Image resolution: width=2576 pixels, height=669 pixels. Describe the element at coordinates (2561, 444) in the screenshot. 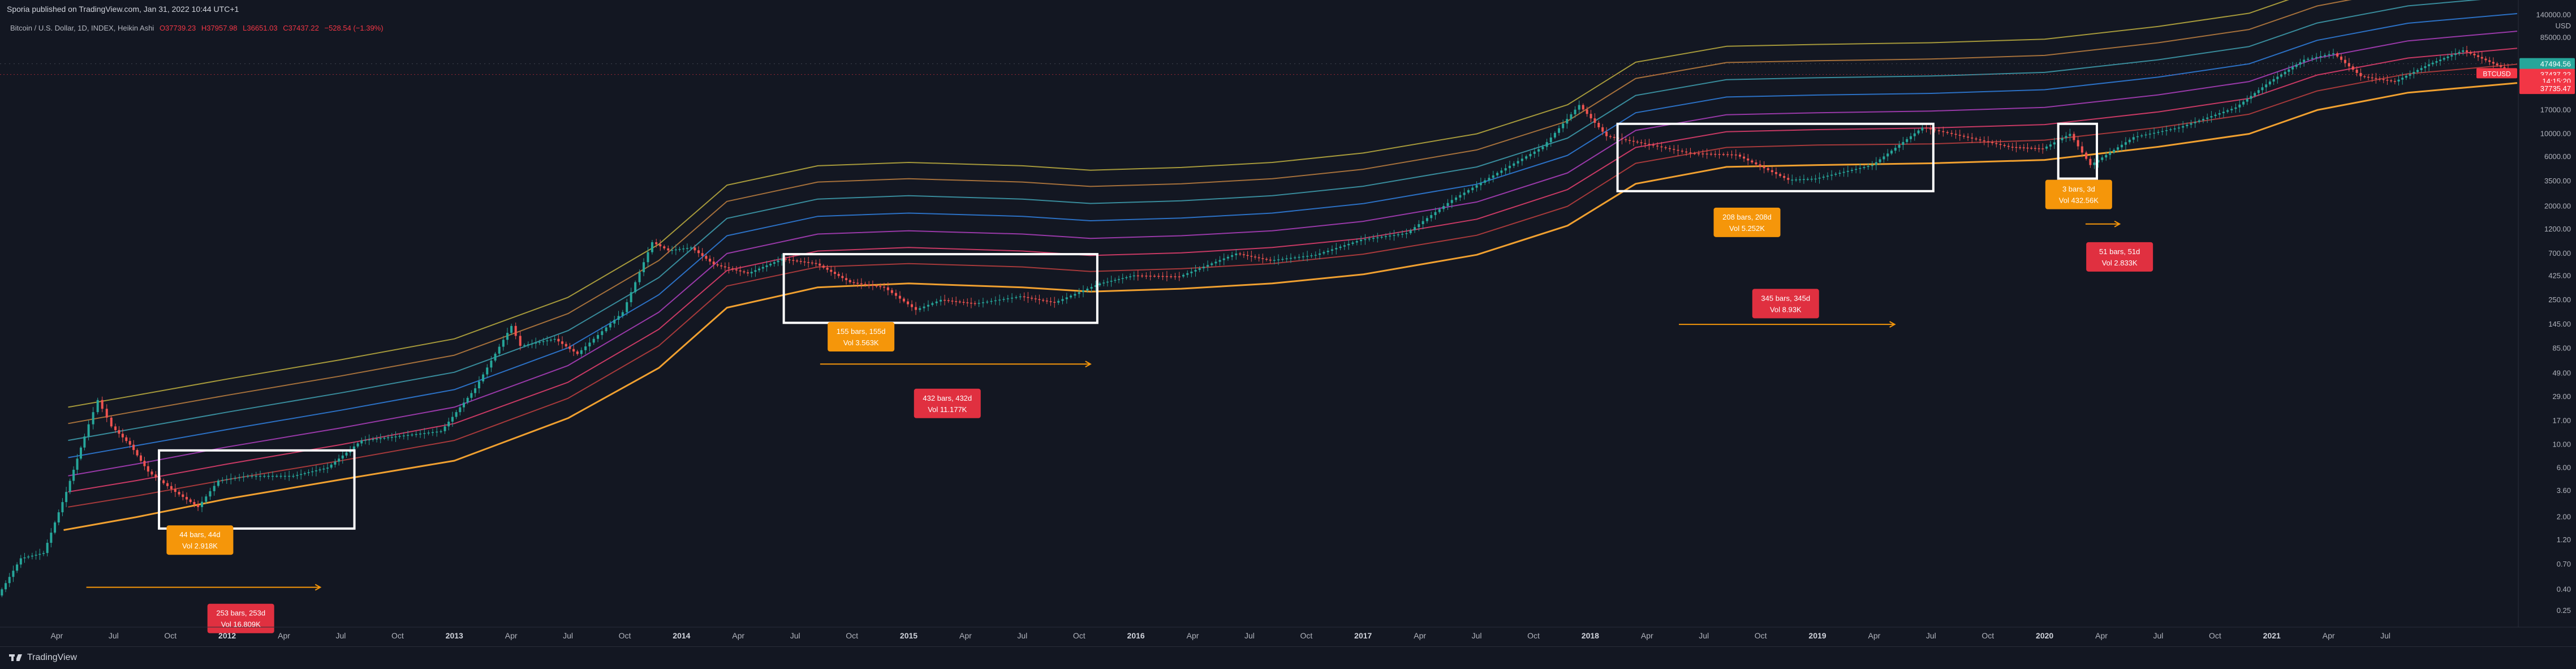

I see `price-tick-17: 10.00` at that location.